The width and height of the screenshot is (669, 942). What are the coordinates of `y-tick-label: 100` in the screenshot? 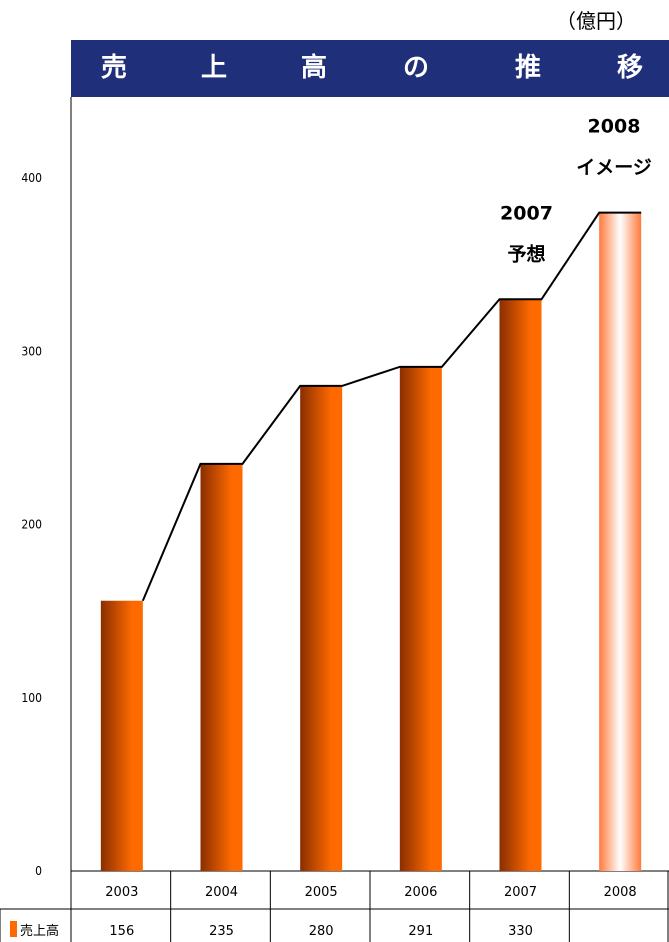 It's located at (31, 698).